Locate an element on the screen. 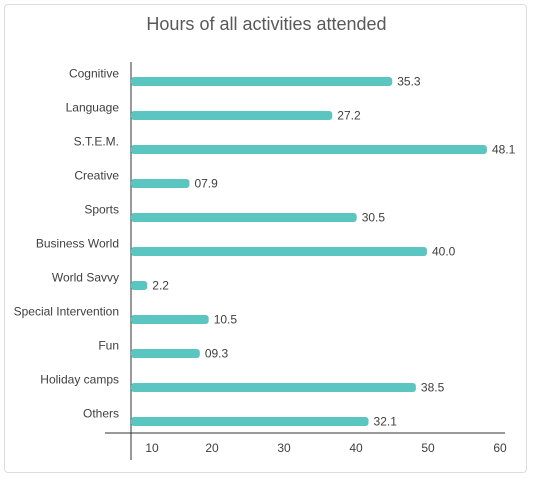 Image resolution: width=533 pixels, height=479 pixels. x-tick-label: 50 is located at coordinates (428, 448).